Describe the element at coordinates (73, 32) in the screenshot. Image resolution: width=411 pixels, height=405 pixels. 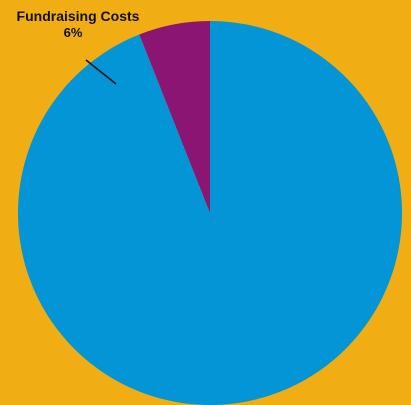
I see `slice-percent-fundraising-costs: 6%` at that location.